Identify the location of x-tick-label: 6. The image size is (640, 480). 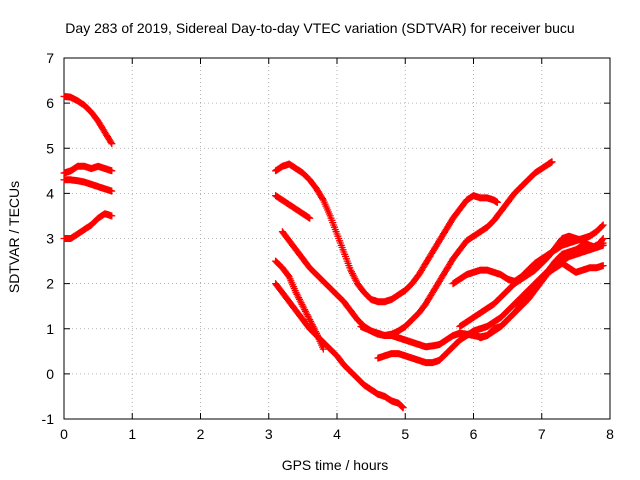
(474, 434).